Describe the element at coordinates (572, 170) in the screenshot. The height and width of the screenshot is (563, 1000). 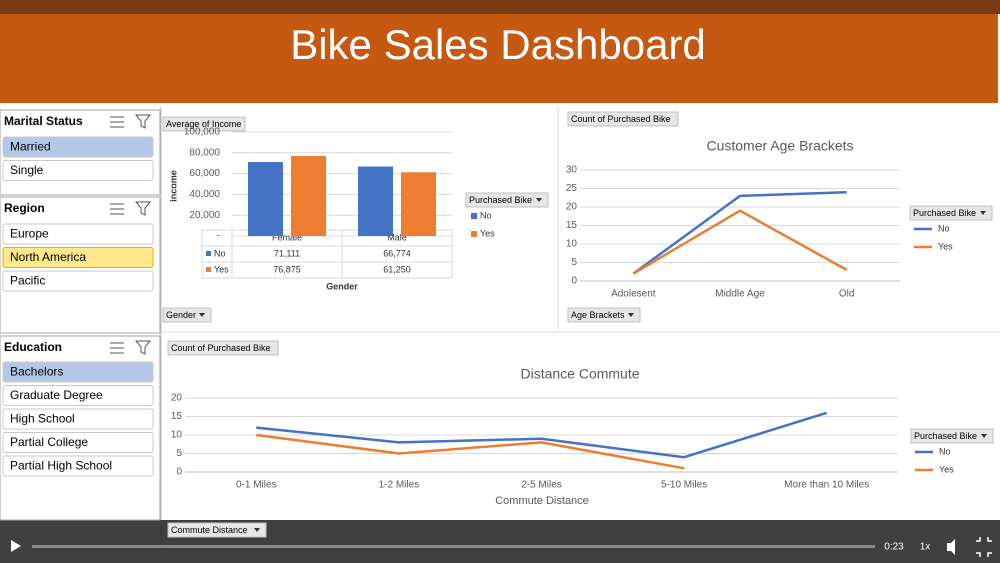
I see `y-tick-label: 30` at that location.